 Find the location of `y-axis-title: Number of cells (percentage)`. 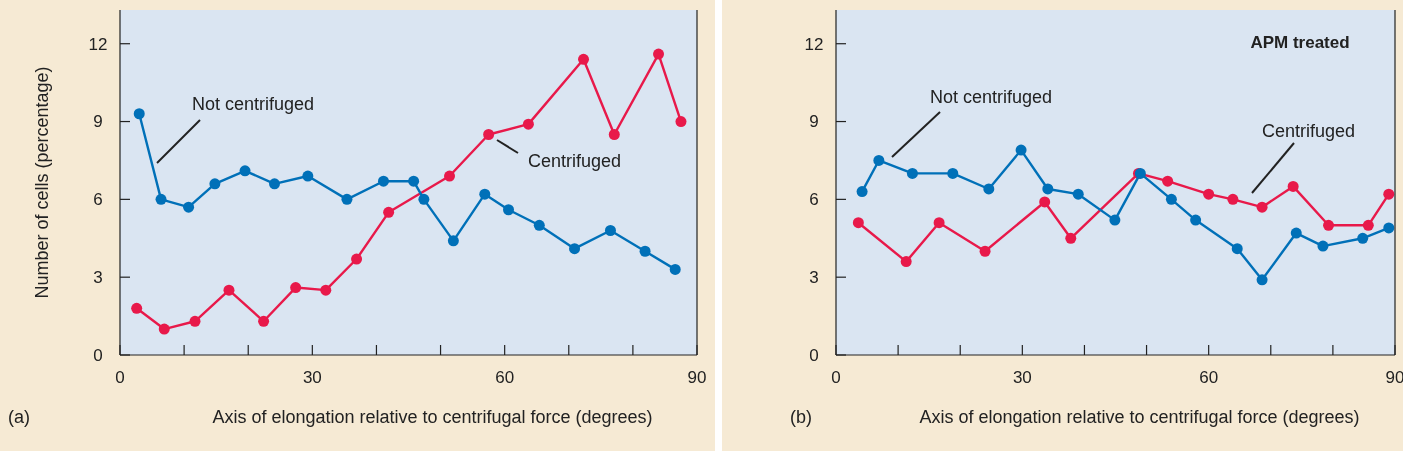

y-axis-title: Number of cells (percentage) is located at coordinates (42, 182).